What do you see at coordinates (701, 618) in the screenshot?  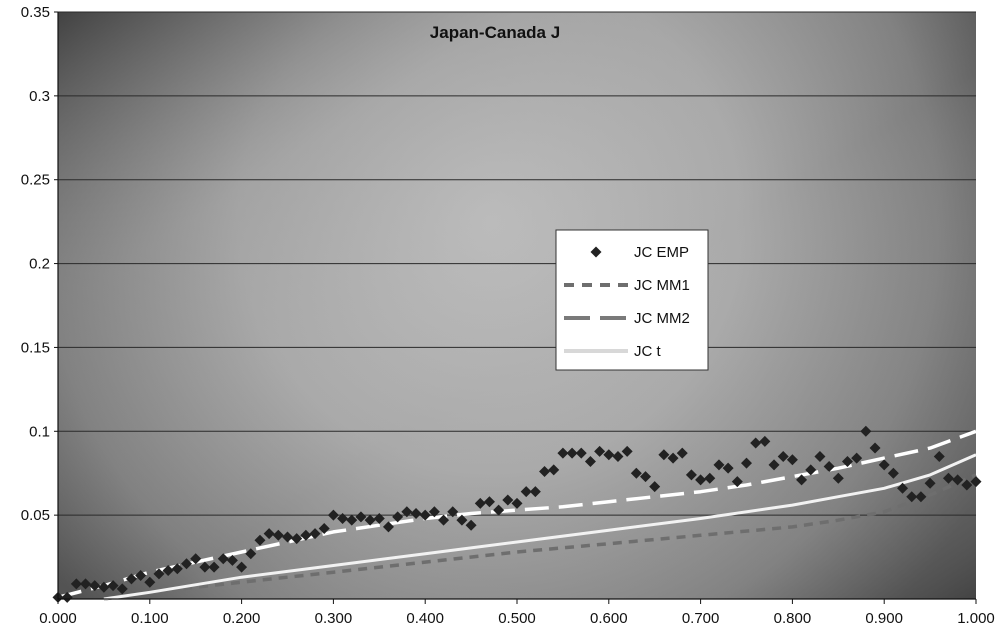 I see `x-tick-label-7: 0.700` at bounding box center [701, 618].